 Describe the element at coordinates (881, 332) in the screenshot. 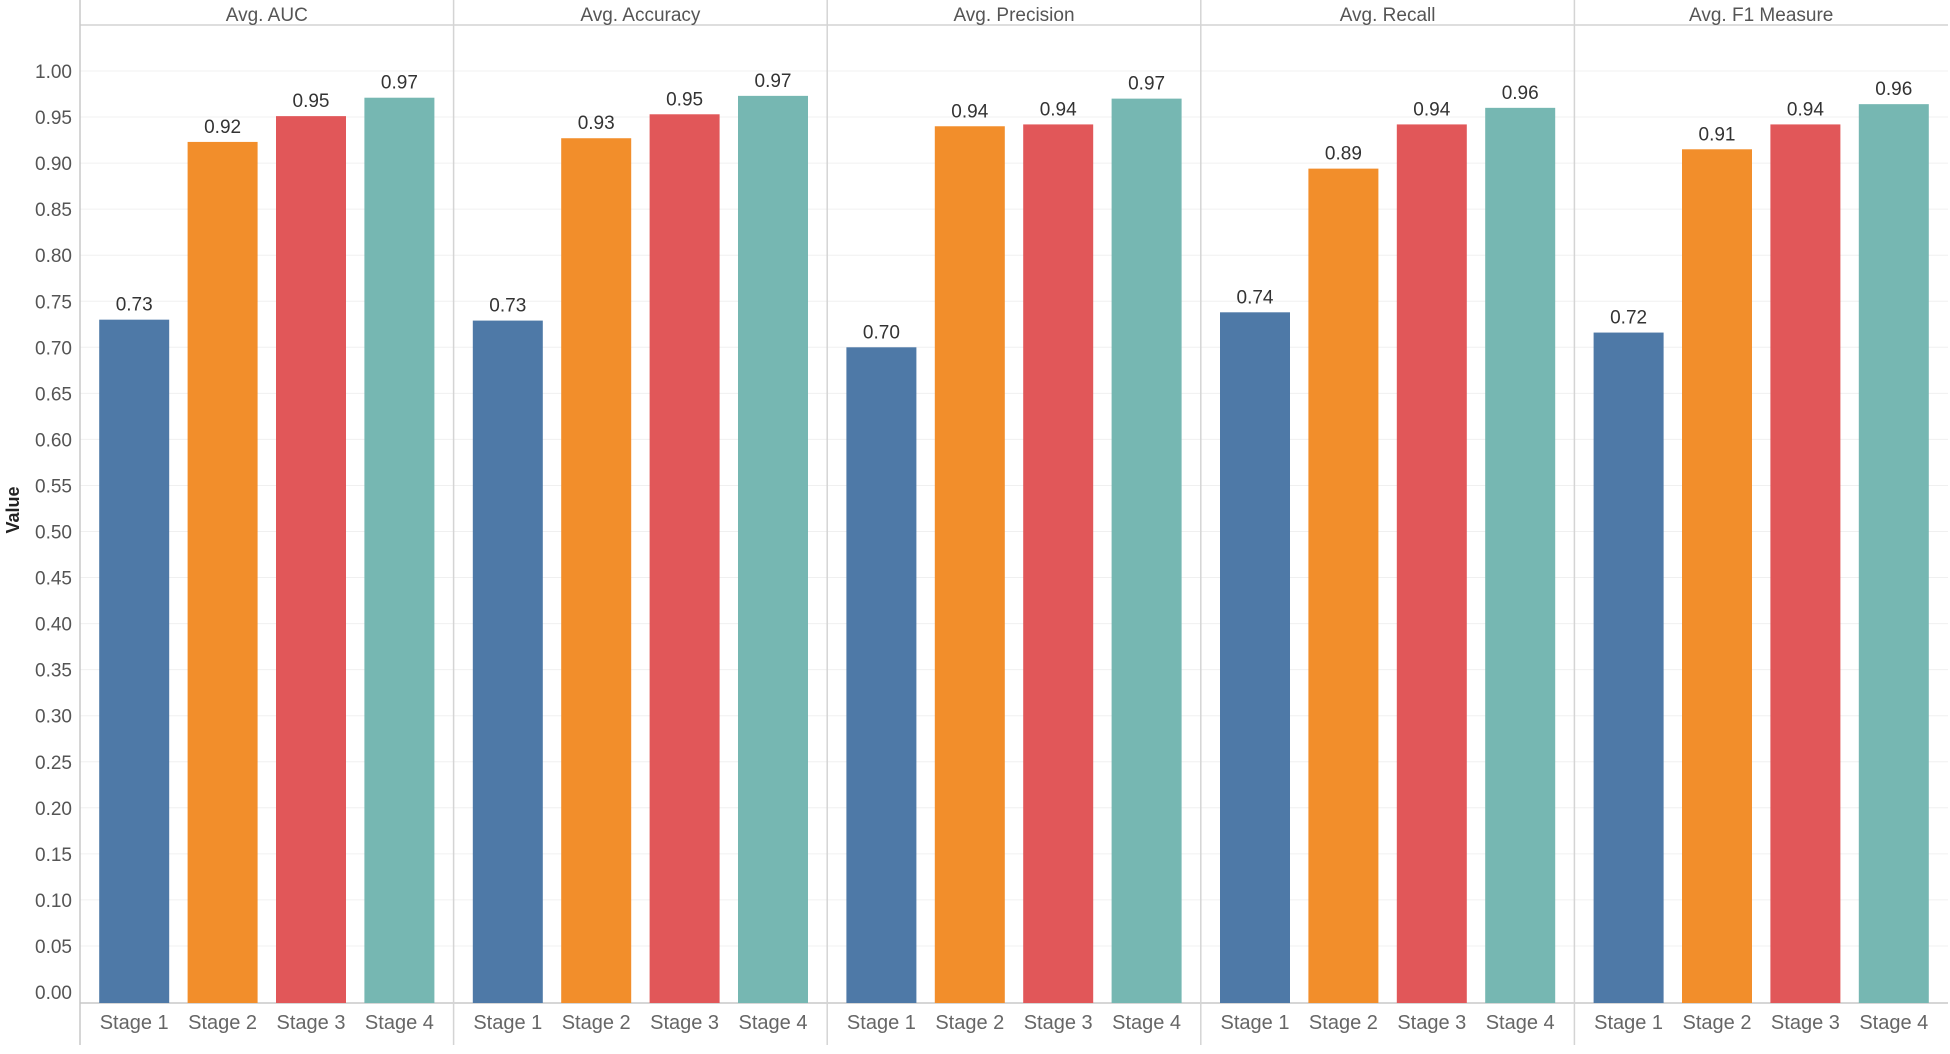

I see `data-label: 0.70` at that location.